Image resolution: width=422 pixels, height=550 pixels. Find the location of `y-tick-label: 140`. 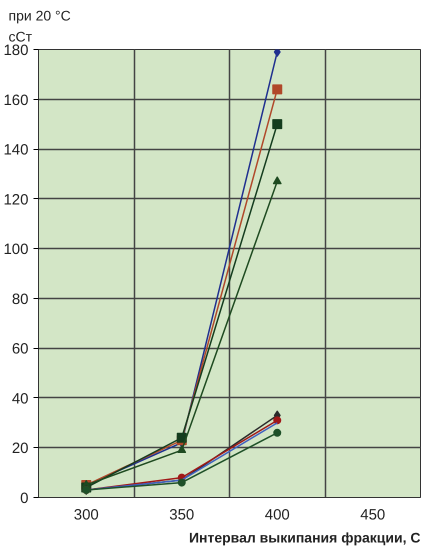

y-tick-label: 140 is located at coordinates (16, 150).